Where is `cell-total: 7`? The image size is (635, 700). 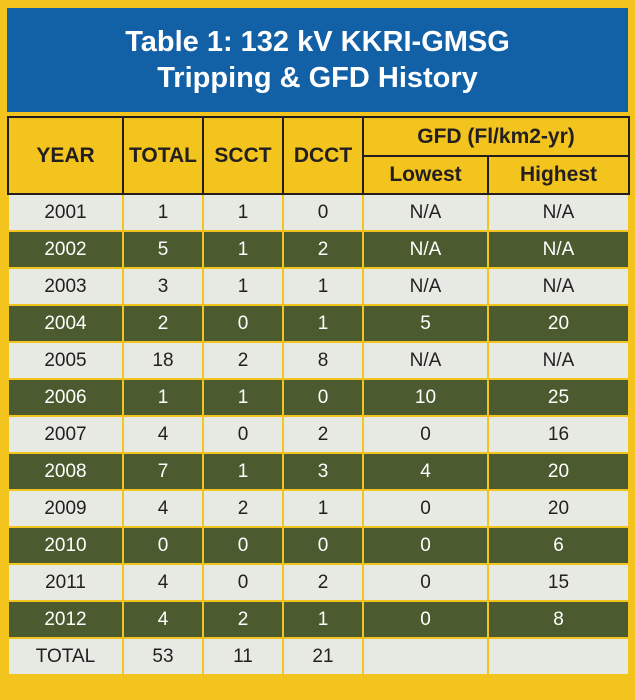 cell-total: 7 is located at coordinates (163, 471).